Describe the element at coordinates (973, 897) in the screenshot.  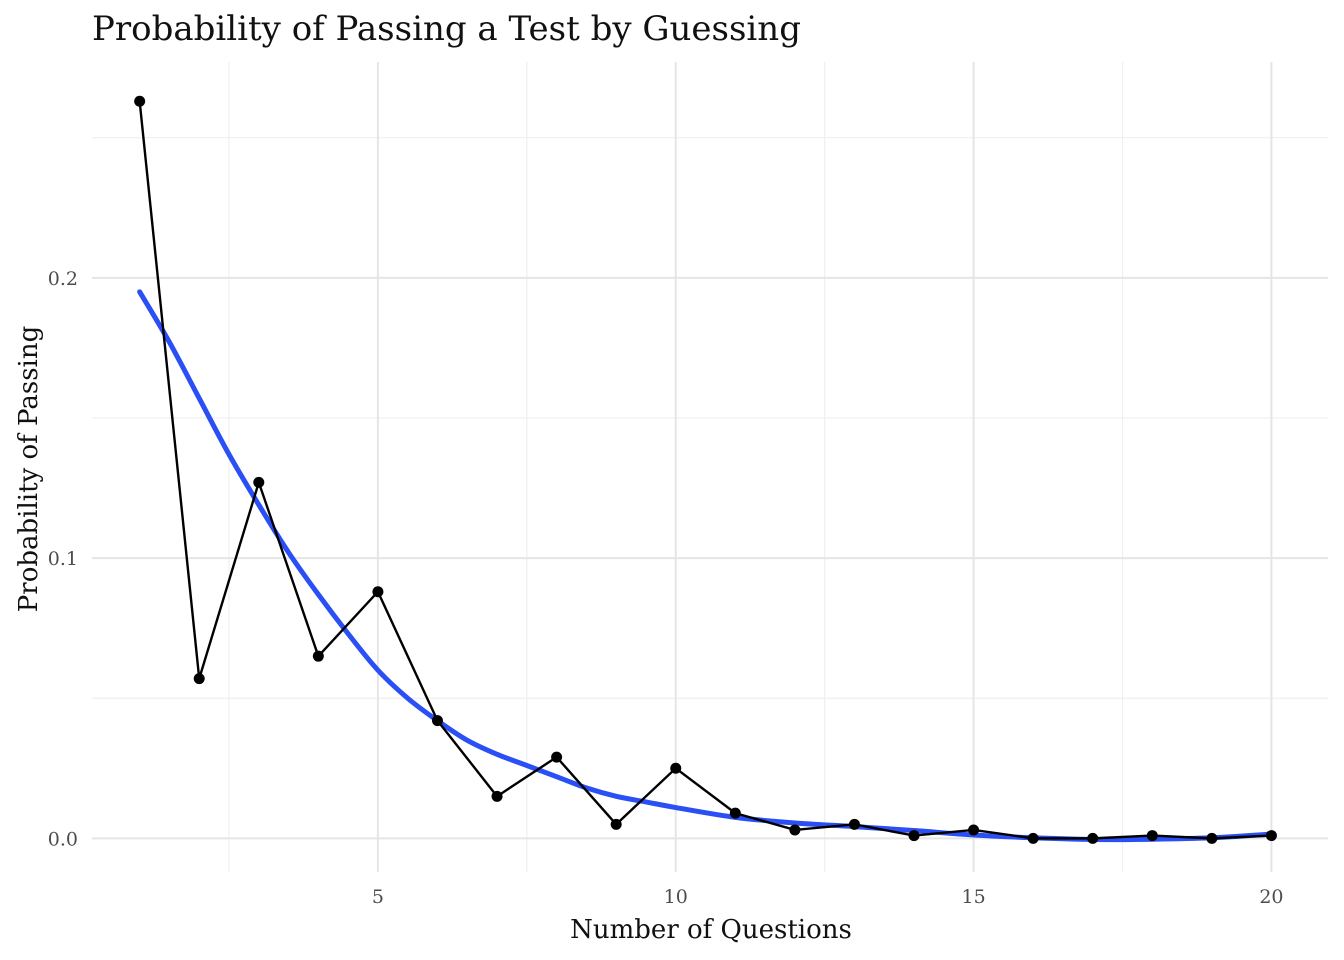
I see `x-tick-label: 15` at that location.